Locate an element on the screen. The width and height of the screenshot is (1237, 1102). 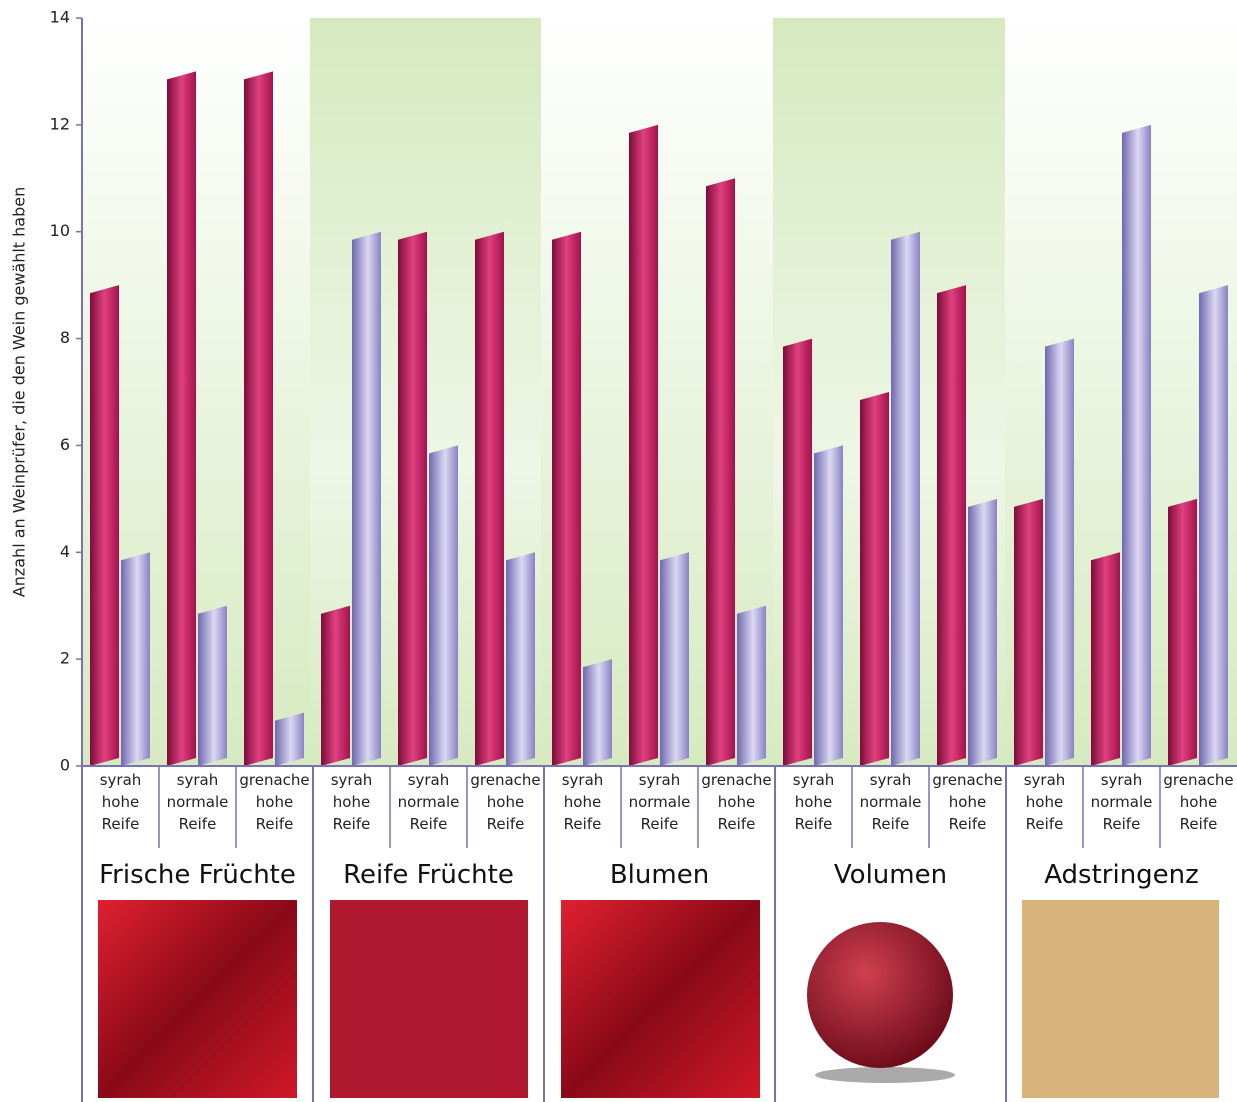
group-label-text: Reife Früchte is located at coordinates (428, 875).